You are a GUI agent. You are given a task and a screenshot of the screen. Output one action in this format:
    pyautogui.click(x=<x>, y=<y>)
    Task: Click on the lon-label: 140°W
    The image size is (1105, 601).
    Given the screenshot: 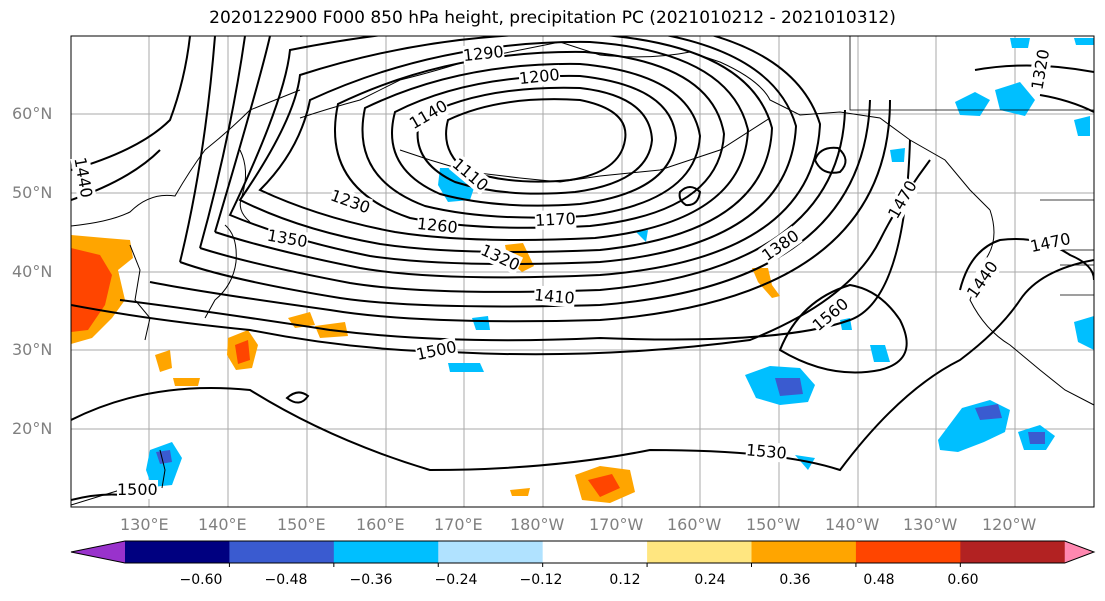 What is the action you would take?
    pyautogui.click(x=852, y=524)
    